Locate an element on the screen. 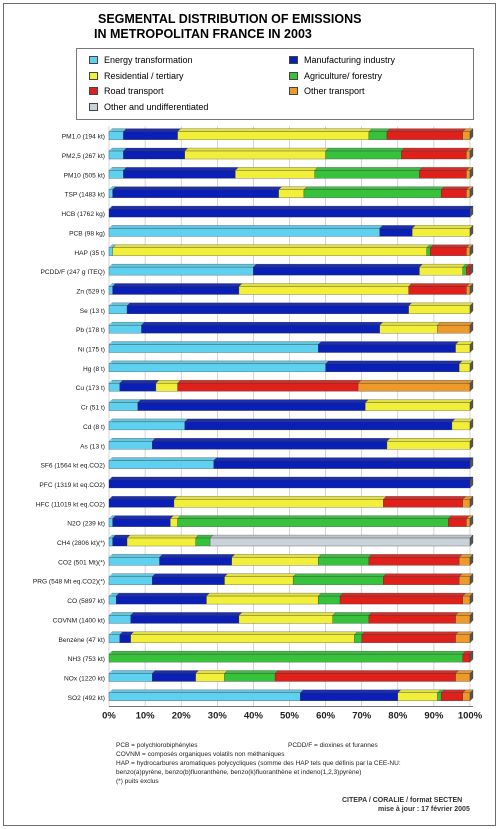  category-label-17: SF6 (1564 kt eq.CO2) is located at coordinates (72, 466).